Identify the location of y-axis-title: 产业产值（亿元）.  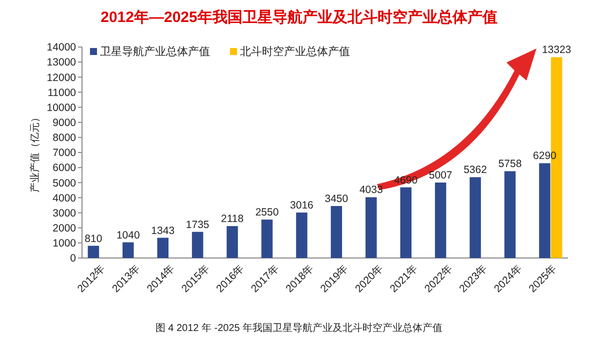
(35, 152).